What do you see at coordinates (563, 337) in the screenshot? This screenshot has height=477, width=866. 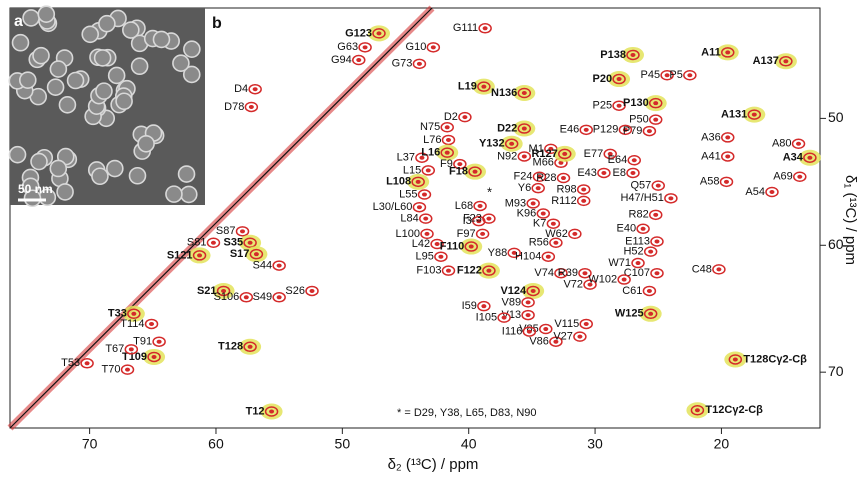 I see `peak-label: V27` at bounding box center [563, 337].